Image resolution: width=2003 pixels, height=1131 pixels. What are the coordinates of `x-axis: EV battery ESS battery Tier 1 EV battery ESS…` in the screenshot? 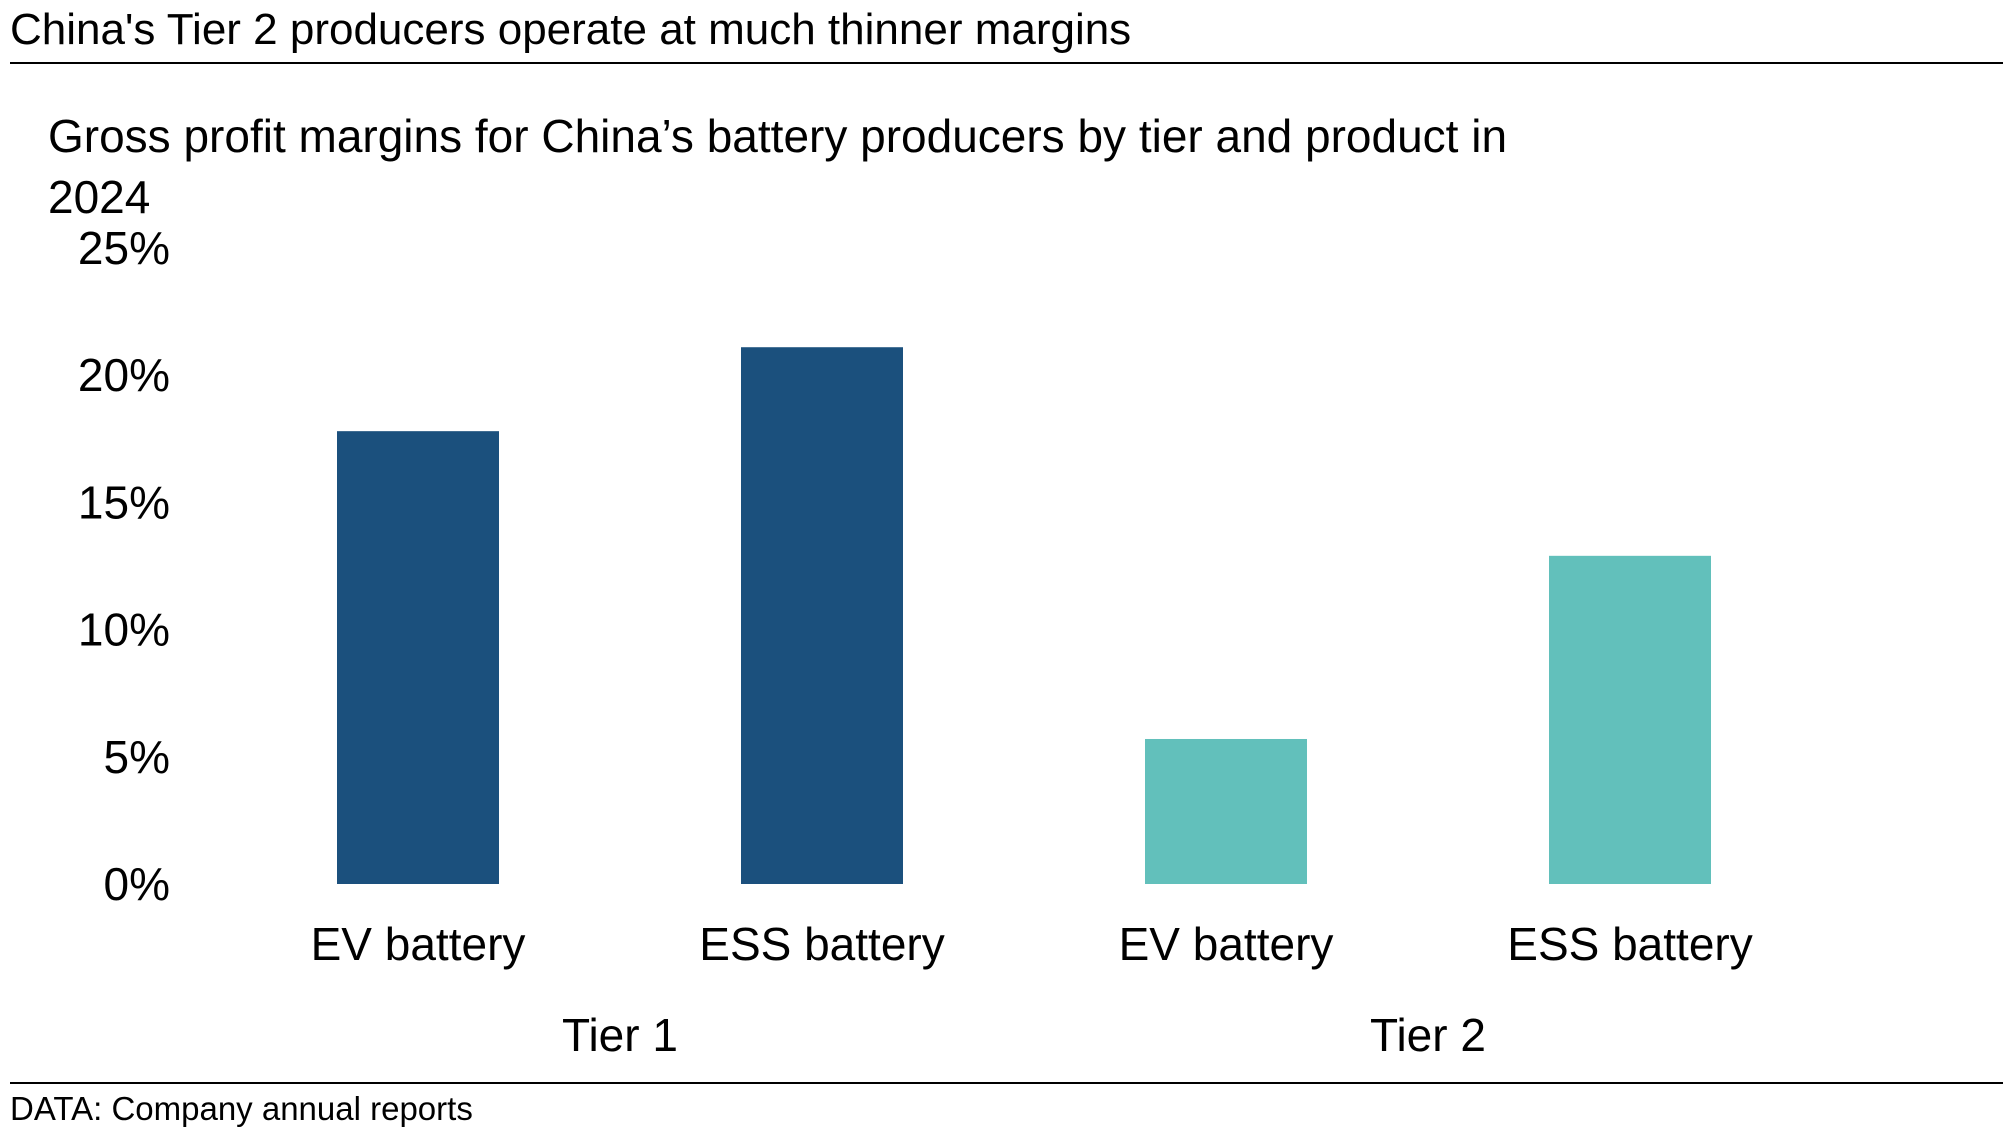 It's located at (1032, 989).